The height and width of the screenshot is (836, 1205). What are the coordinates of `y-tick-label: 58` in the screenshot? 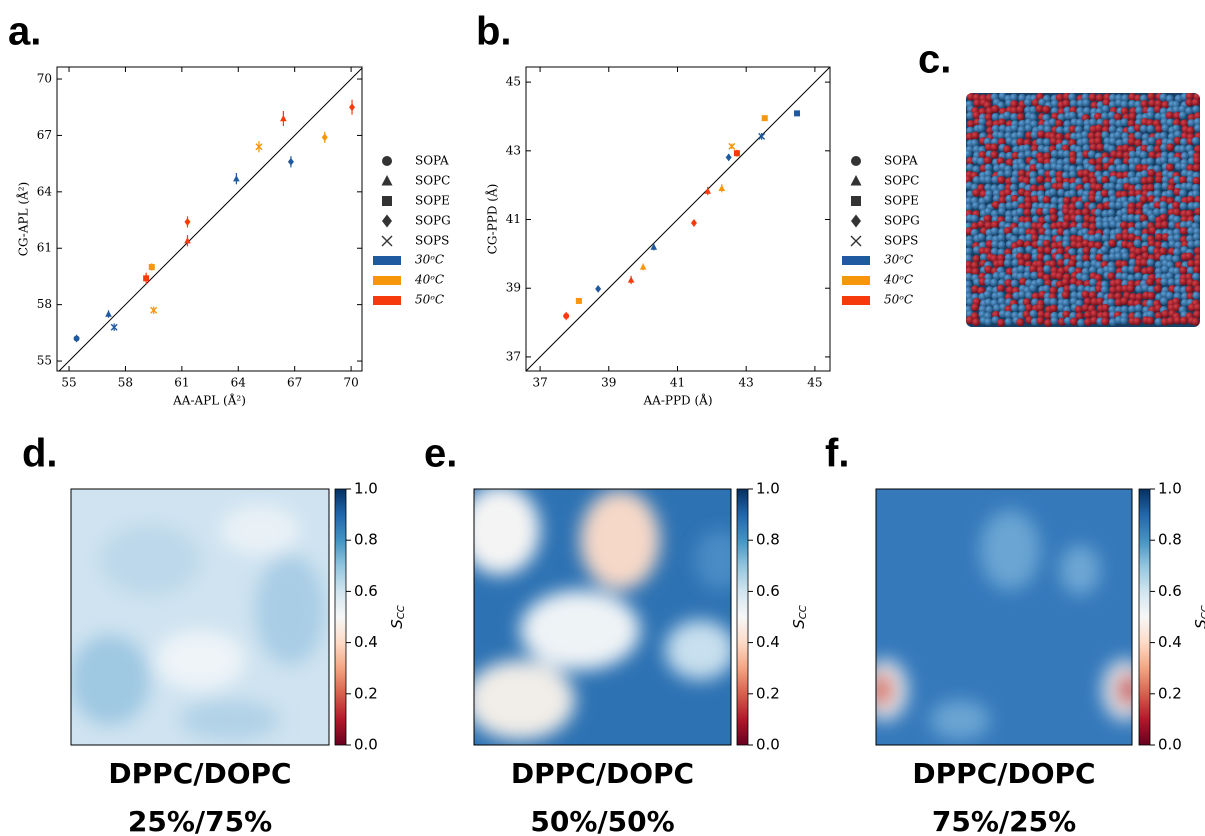 It's located at (44, 304).